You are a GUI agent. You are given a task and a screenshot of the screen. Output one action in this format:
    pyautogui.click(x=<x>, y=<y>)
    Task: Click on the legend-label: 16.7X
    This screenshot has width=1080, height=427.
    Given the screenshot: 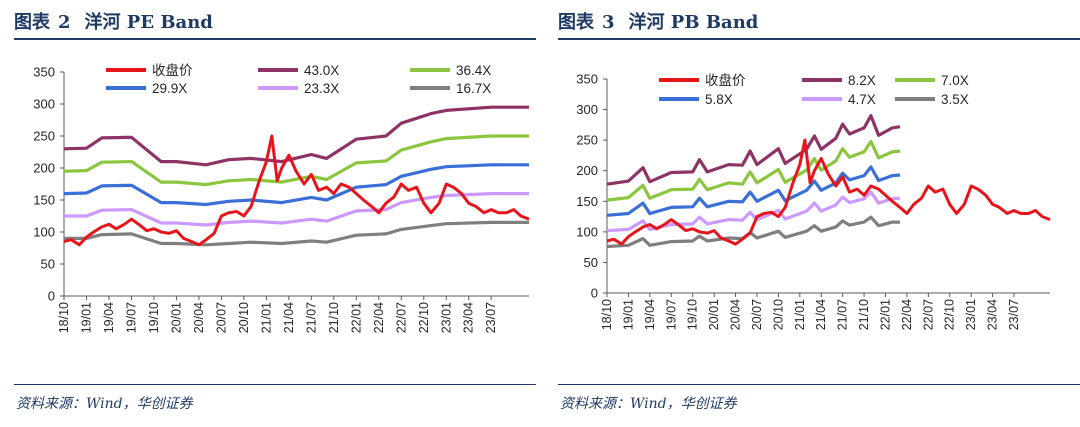 What is the action you would take?
    pyautogui.click(x=473, y=88)
    